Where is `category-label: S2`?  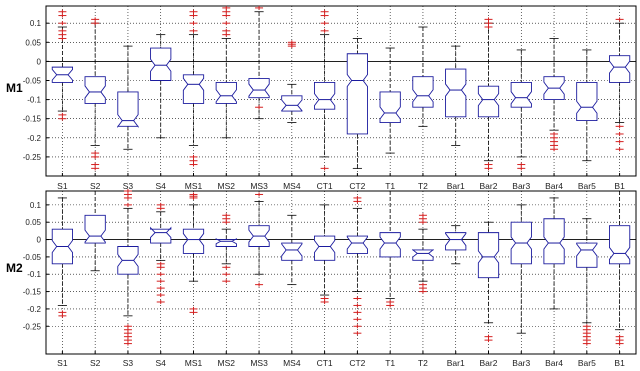
category-label: S2 is located at coordinates (95, 186).